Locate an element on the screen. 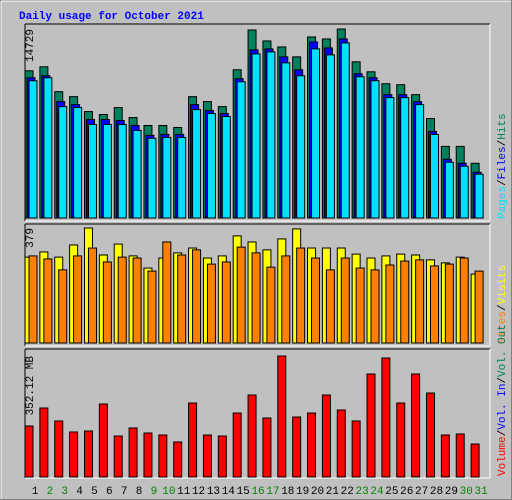 Image resolution: width=512 pixels, height=500 pixels. x-tick-label: 6 is located at coordinates (109, 492).